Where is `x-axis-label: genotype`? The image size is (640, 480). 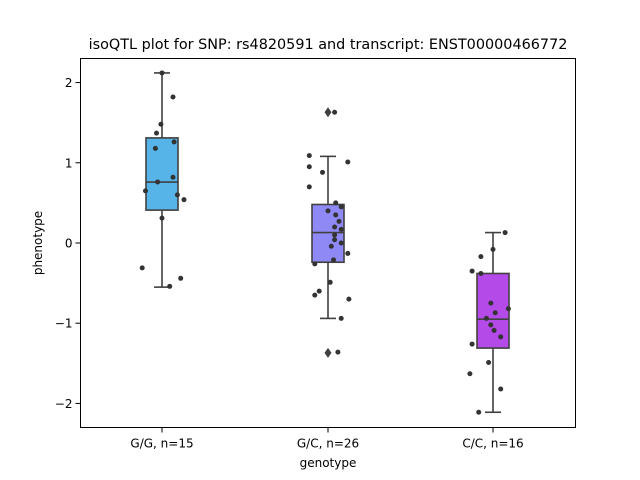
x-axis-label: genotype is located at coordinates (328, 463).